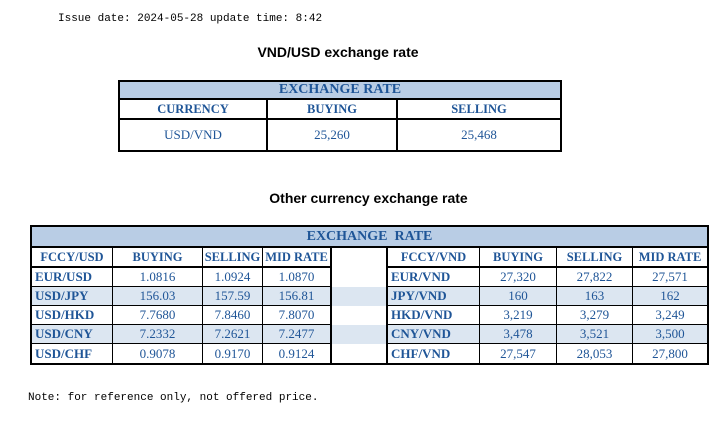 The width and height of the screenshot is (726, 430). Describe the element at coordinates (158, 353) in the screenshot. I see `buying-cell: 0.9078` at that location.